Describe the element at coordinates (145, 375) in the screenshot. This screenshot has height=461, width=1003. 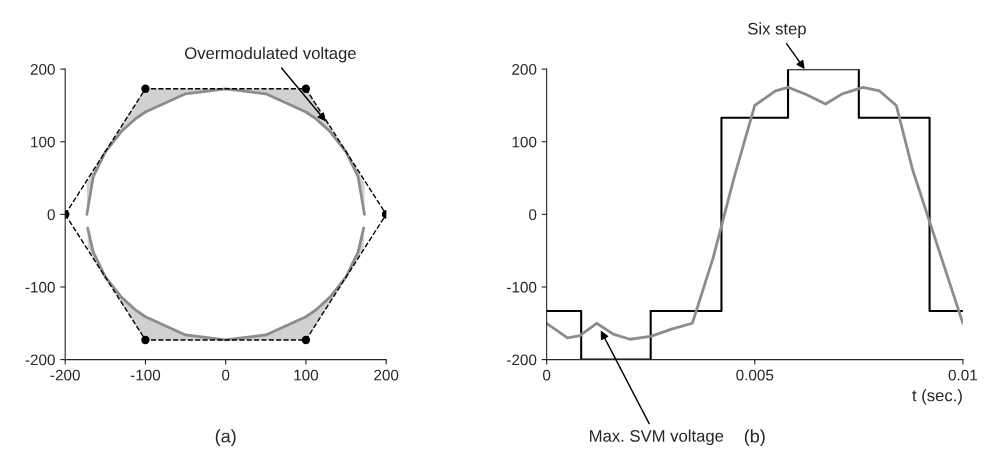
I see `x-tick-label: -100` at that location.